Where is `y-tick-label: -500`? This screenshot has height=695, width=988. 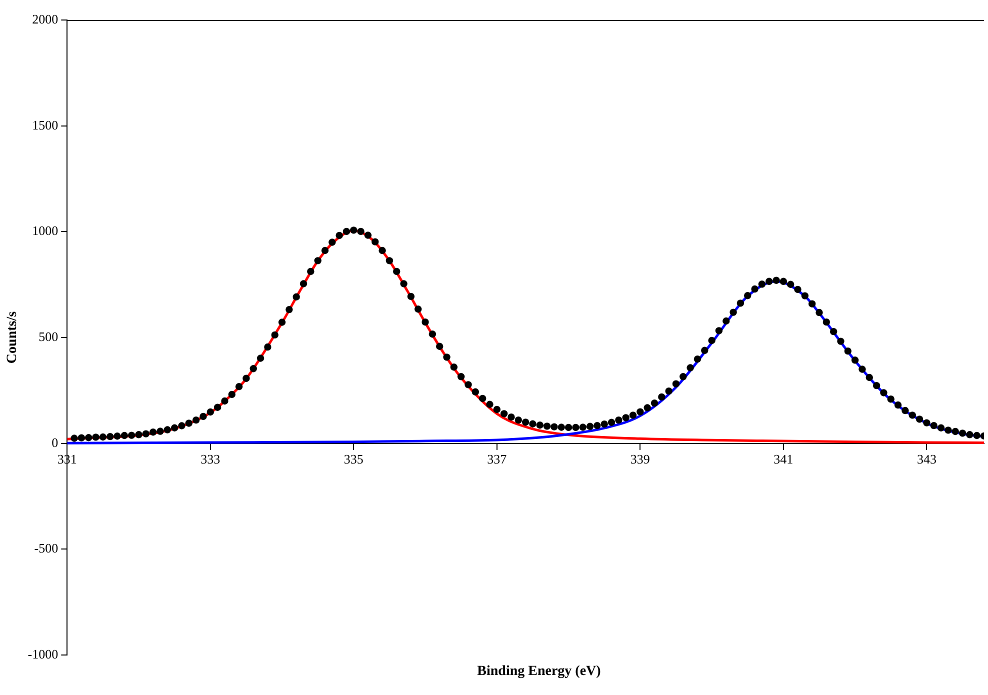
y-tick-label: -500 is located at coordinates (46, 548).